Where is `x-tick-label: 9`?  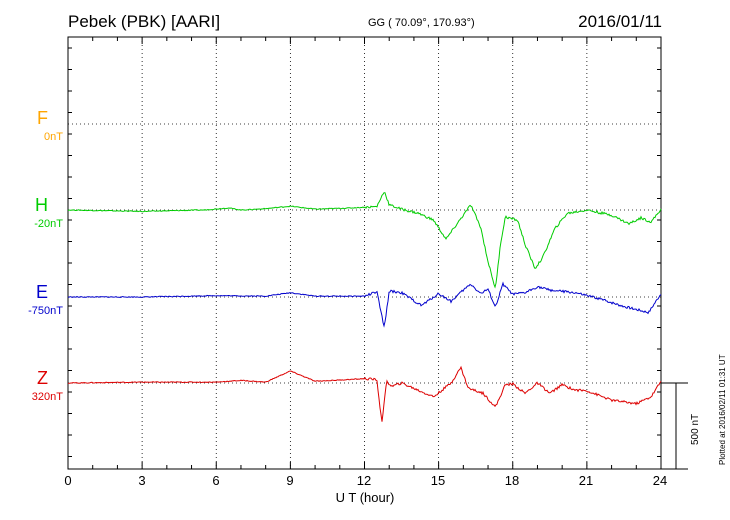
x-tick-label: 9 is located at coordinates (290, 480).